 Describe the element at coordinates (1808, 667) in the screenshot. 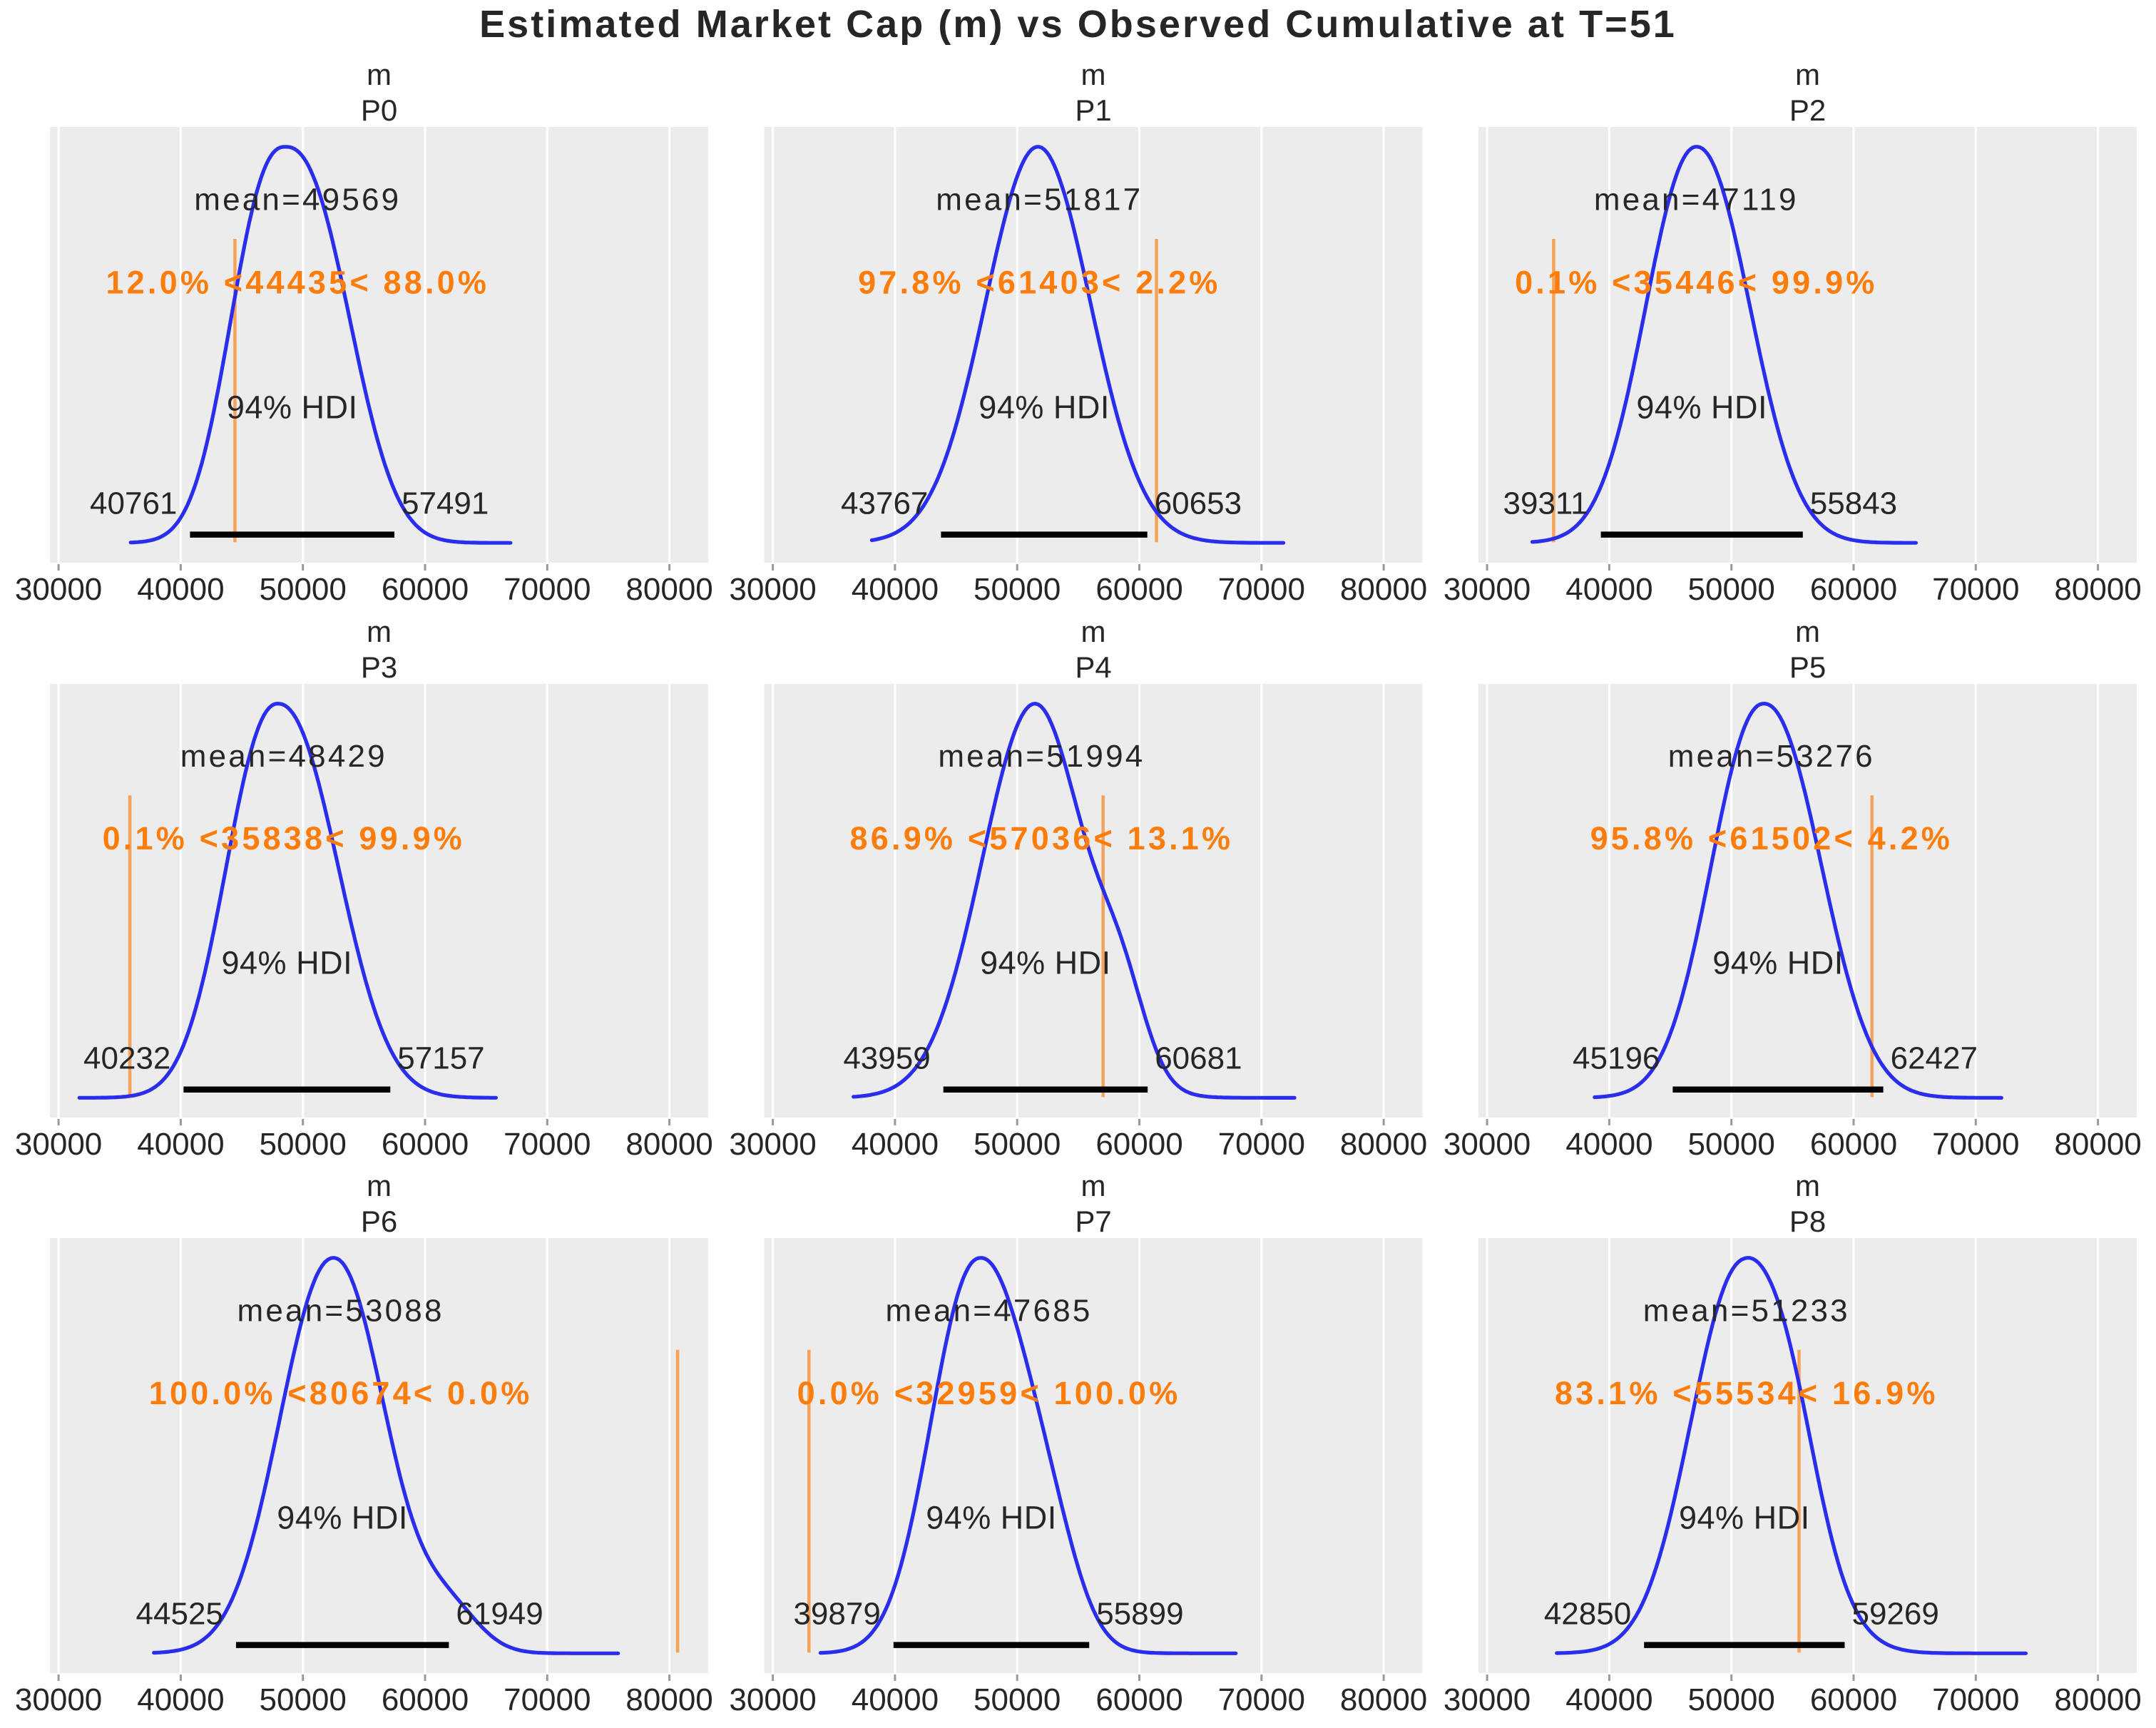

I see `svg-text: P5` at that location.